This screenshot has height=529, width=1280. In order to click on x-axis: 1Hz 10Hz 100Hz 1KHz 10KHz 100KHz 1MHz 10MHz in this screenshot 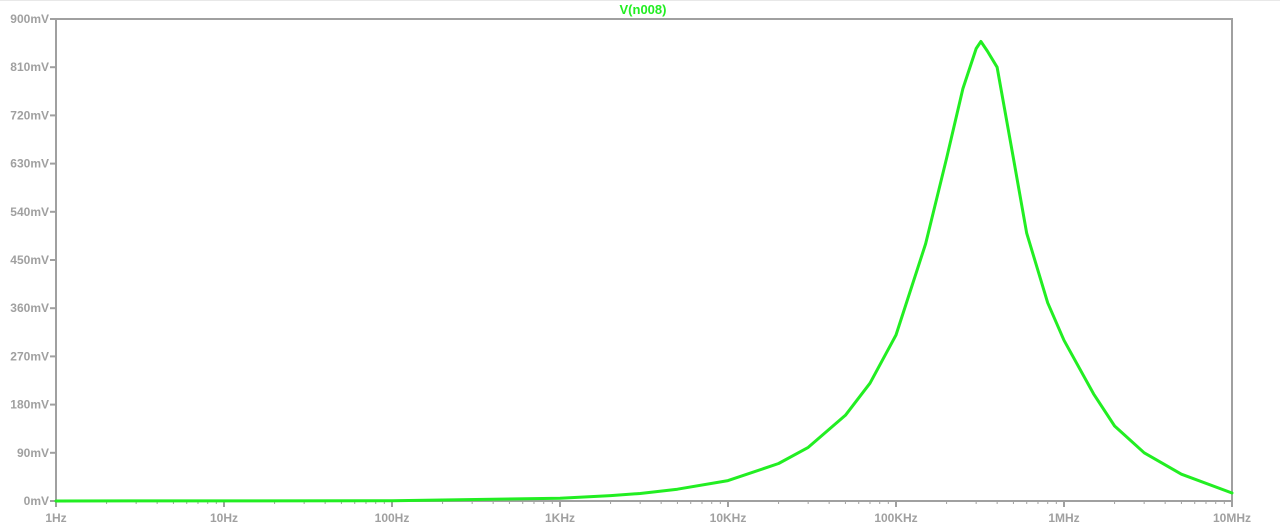, I will do `click(648, 513)`.